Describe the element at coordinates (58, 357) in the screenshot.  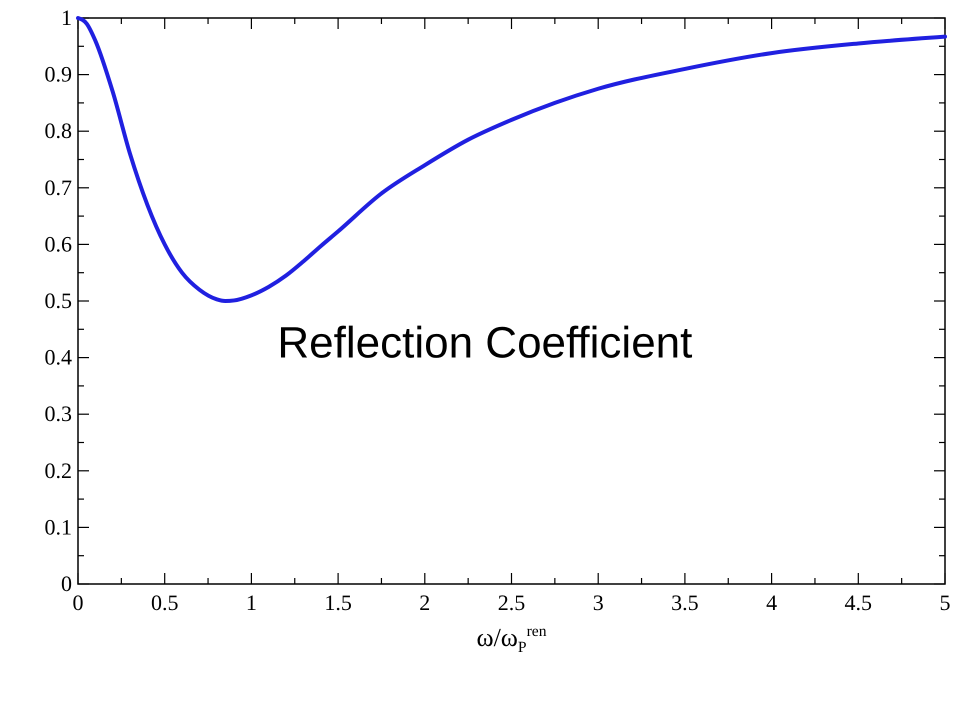
I see `y-tick-label: 0.4` at that location.